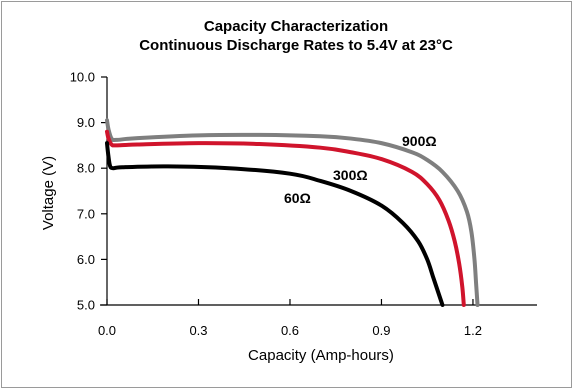 This screenshot has height=389, width=573. I want to click on series-label-60: 60Ω, so click(297, 198).